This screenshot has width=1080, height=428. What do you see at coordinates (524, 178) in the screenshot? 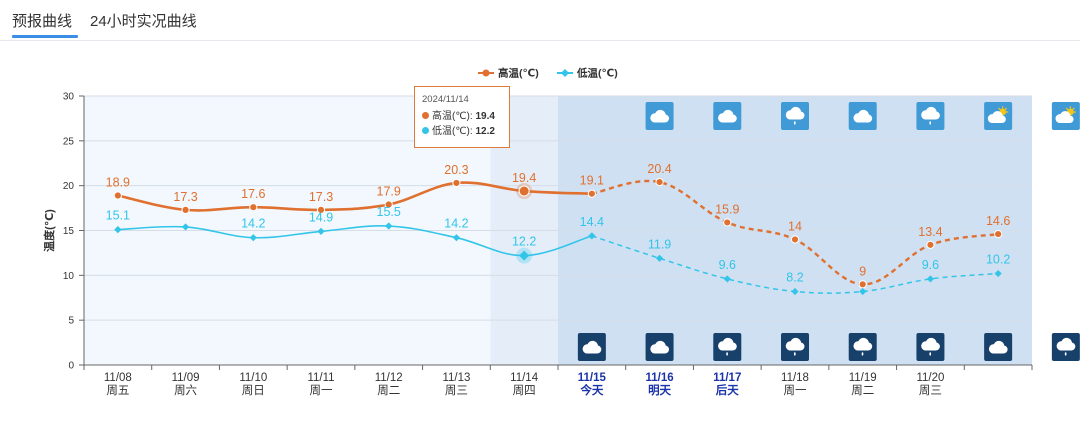
I see `high-value-label: 19.4` at bounding box center [524, 178].